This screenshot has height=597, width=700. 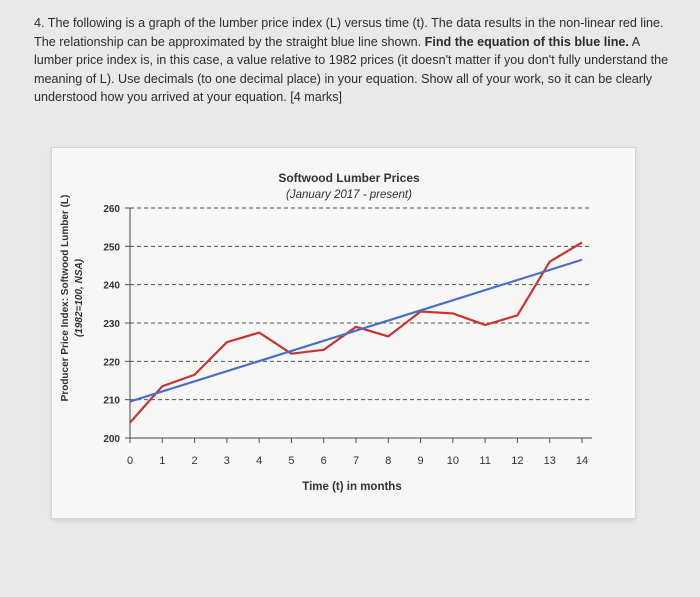 What do you see at coordinates (550, 461) in the screenshot?
I see `x-tick-label: 13` at bounding box center [550, 461].